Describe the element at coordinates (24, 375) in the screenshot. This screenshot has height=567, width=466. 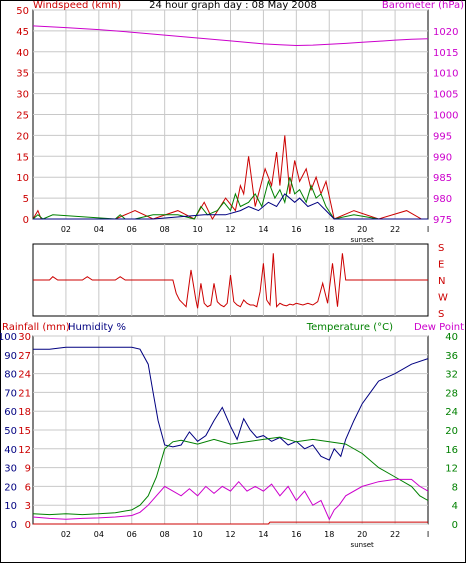
I see `rainfall-tick-label: 24` at that location.